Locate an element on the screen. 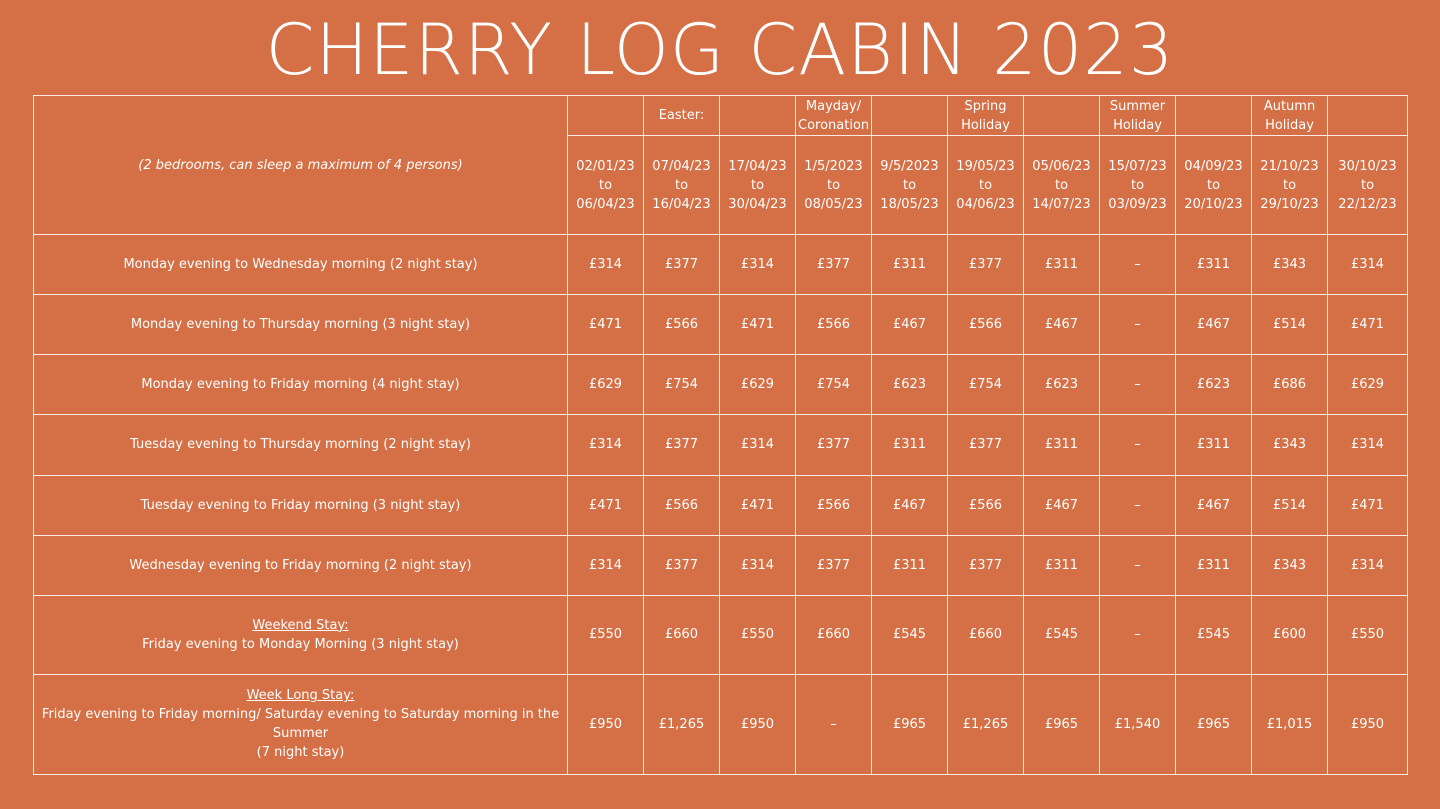  date-period: 07/04/23 to 16/04/23 is located at coordinates (681, 185).